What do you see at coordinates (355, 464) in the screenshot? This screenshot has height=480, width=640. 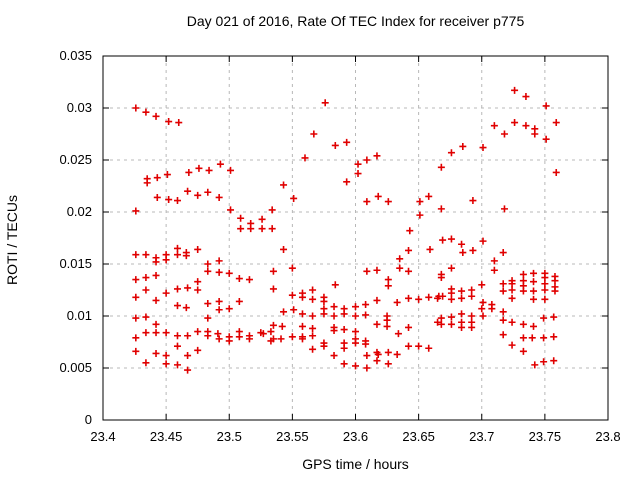 I see `x-axis-label: GPS time / hours` at bounding box center [355, 464].